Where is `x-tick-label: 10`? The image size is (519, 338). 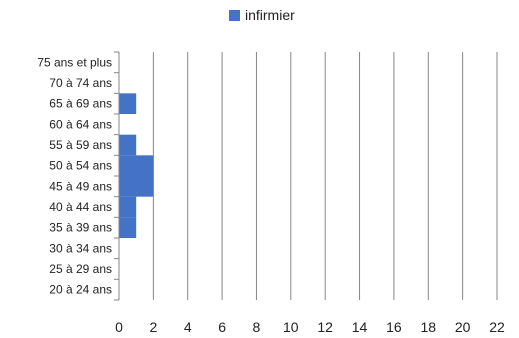
x-tick-label: 10 is located at coordinates (291, 327).